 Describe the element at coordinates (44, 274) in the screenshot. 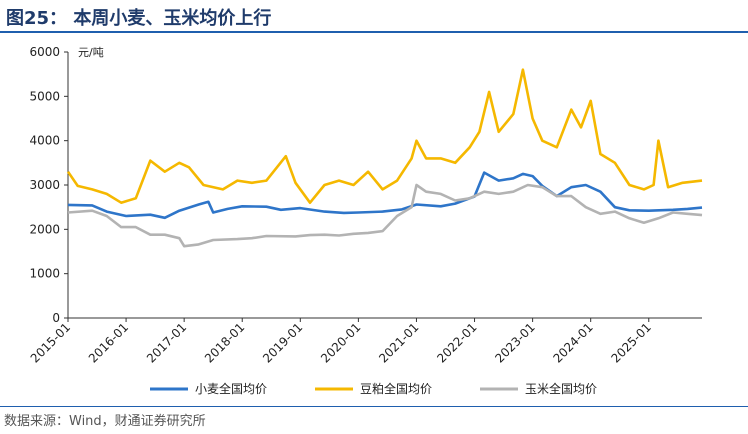

I see `y-tick-label: 1000` at that location.